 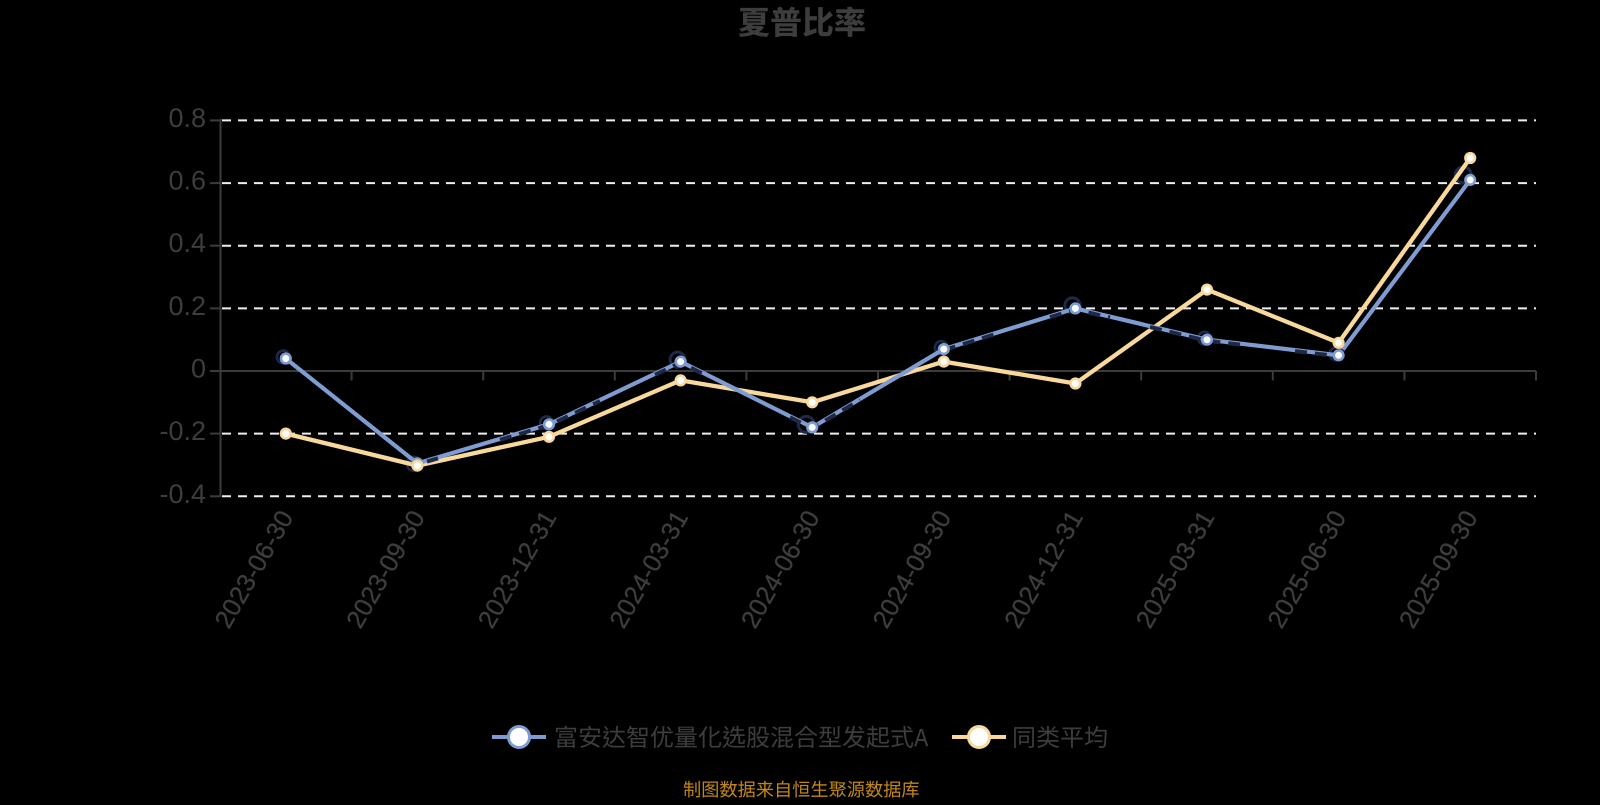 What do you see at coordinates (182, 494) in the screenshot?
I see `svg-text: -0.4` at bounding box center [182, 494].